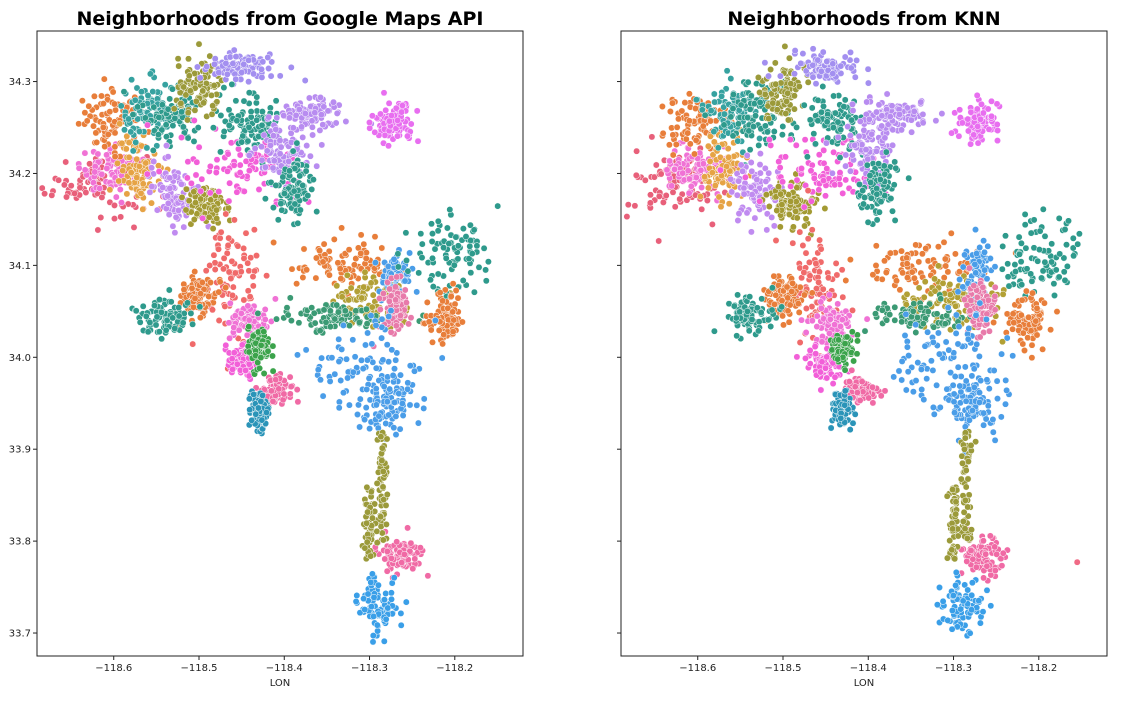 The width and height of the screenshot is (1128, 711). I want to click on x-tick-label: −118.2, so click(454, 668).